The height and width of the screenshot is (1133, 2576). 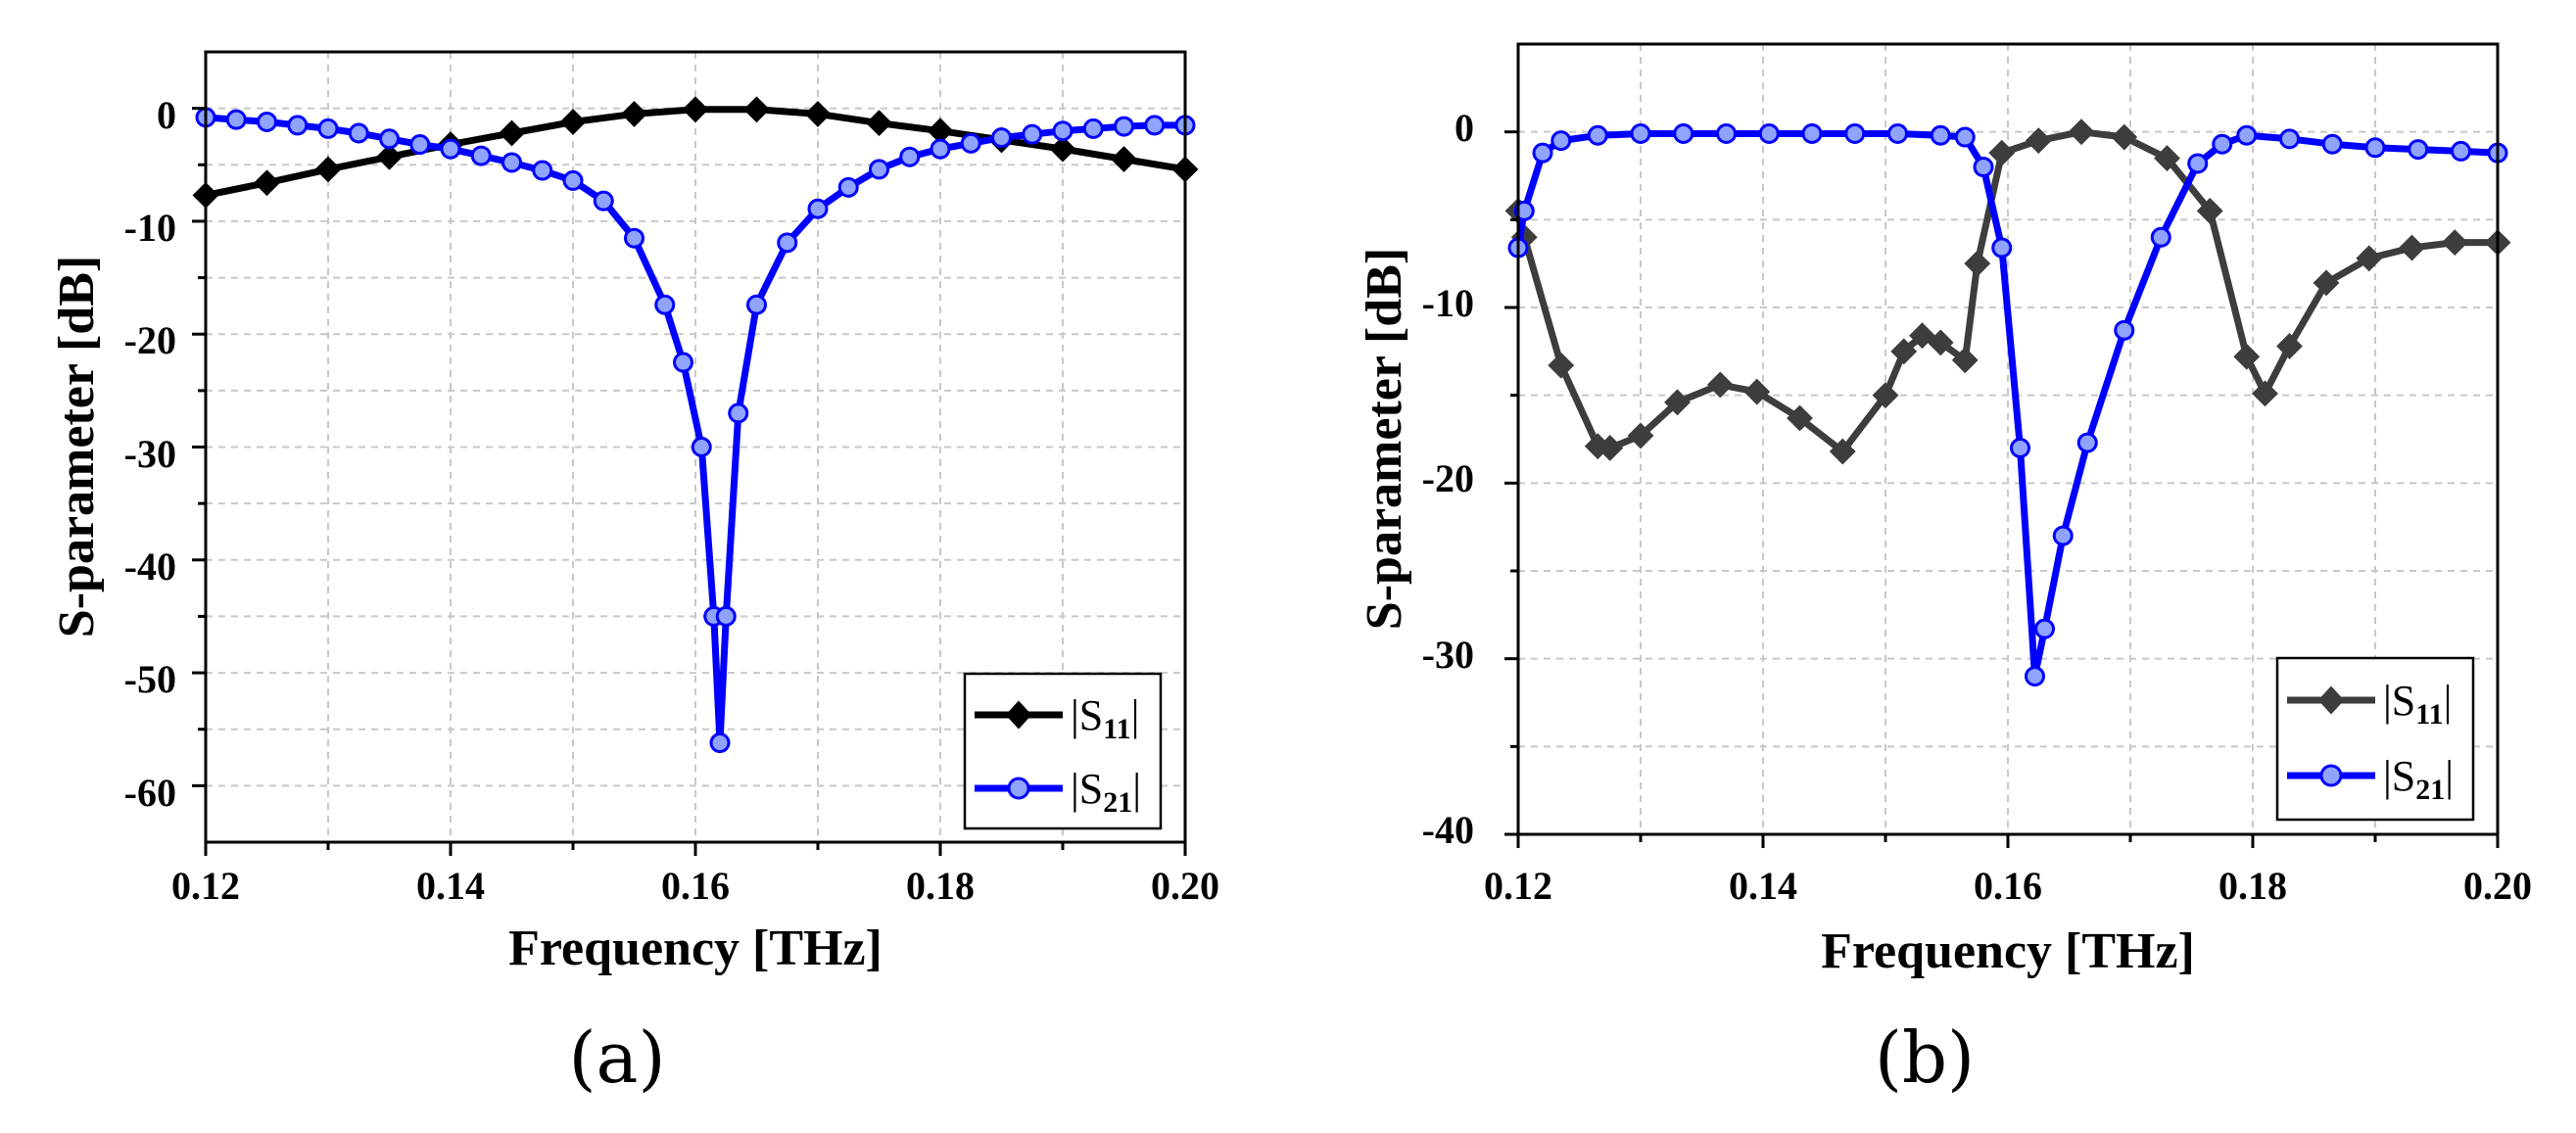 I want to click on y-tick-label: -60, so click(x=150, y=793).